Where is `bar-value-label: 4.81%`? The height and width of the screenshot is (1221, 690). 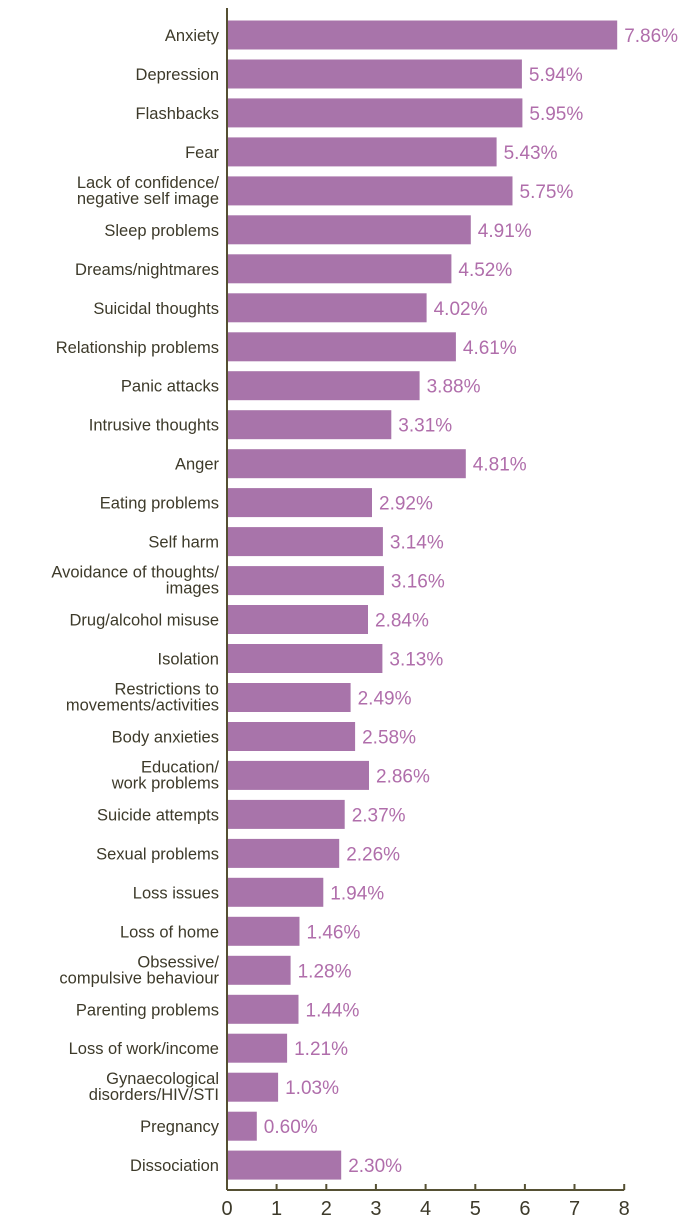
bar-value-label: 4.81% is located at coordinates (500, 465).